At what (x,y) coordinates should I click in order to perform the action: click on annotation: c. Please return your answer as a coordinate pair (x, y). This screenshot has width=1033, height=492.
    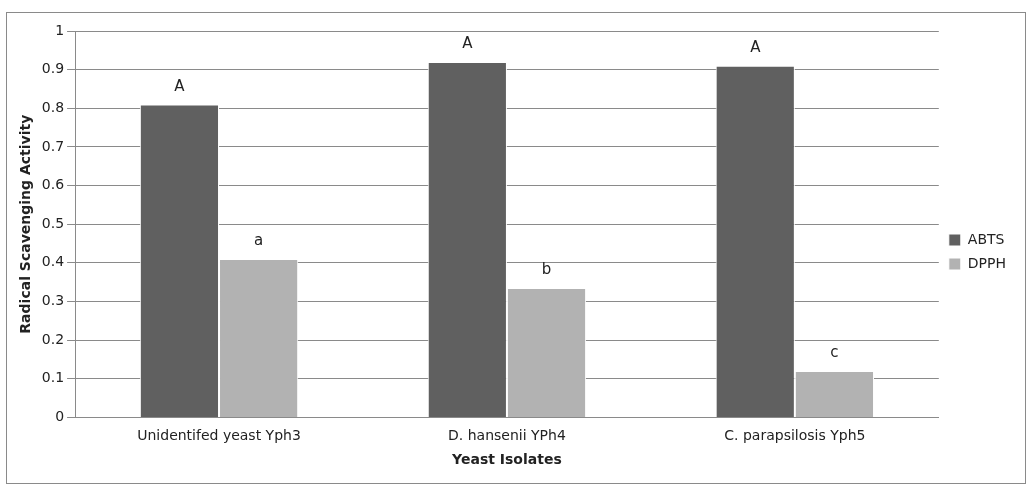
    Looking at the image, I should click on (834, 352).